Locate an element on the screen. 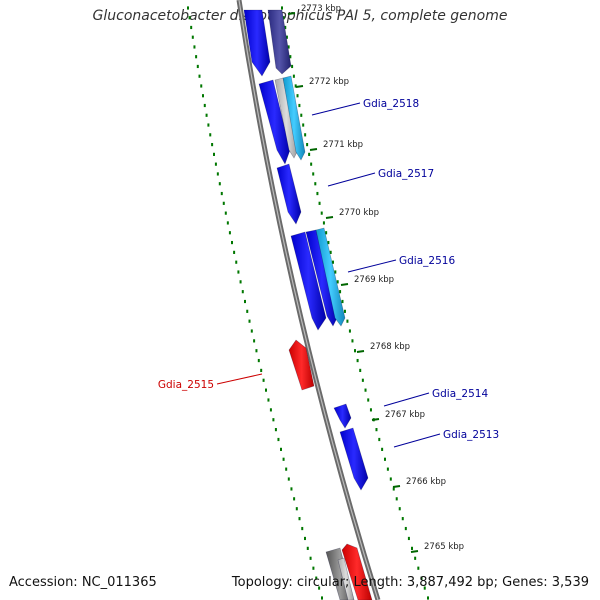  accession-label: Accession: NC_011365 is located at coordinates (83, 582).